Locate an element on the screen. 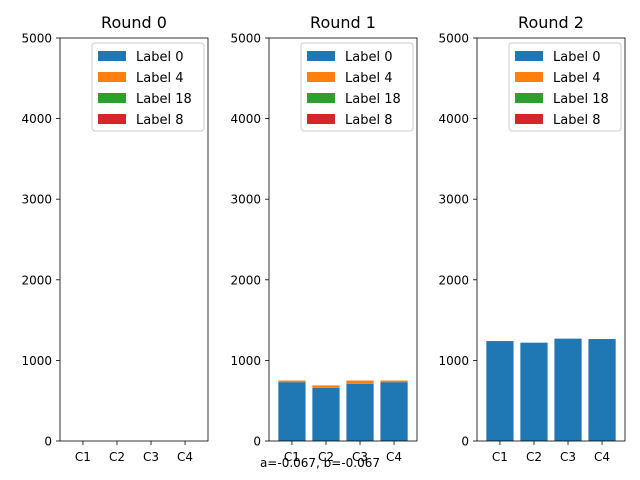 The image size is (640, 480). subplot-title: Round 2 is located at coordinates (551, 22).